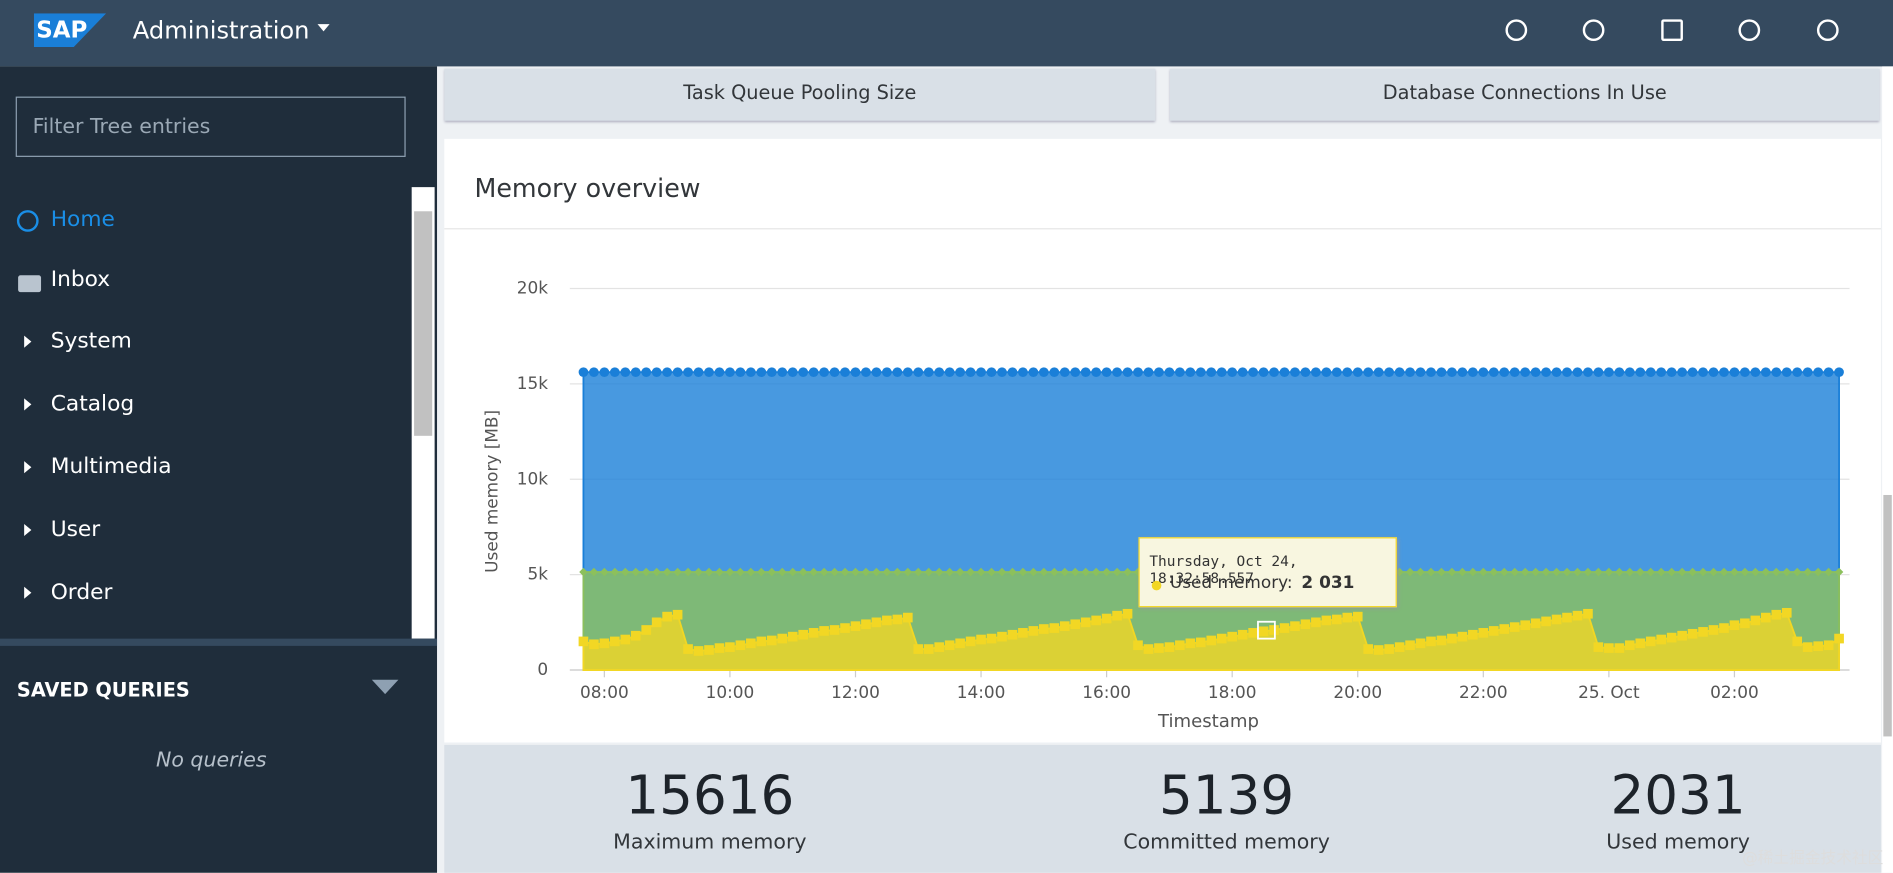 The image size is (1893, 873). Describe the element at coordinates (323, 28) in the screenshot. I see `dropdown-caret` at that location.